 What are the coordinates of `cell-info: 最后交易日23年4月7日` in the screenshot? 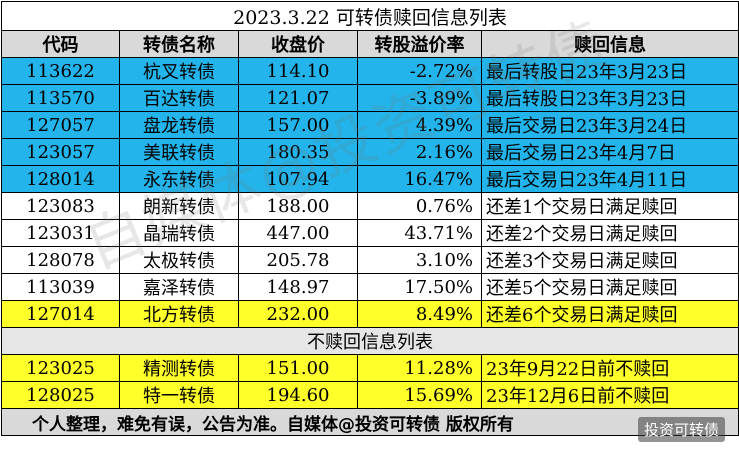 It's located at (609, 152).